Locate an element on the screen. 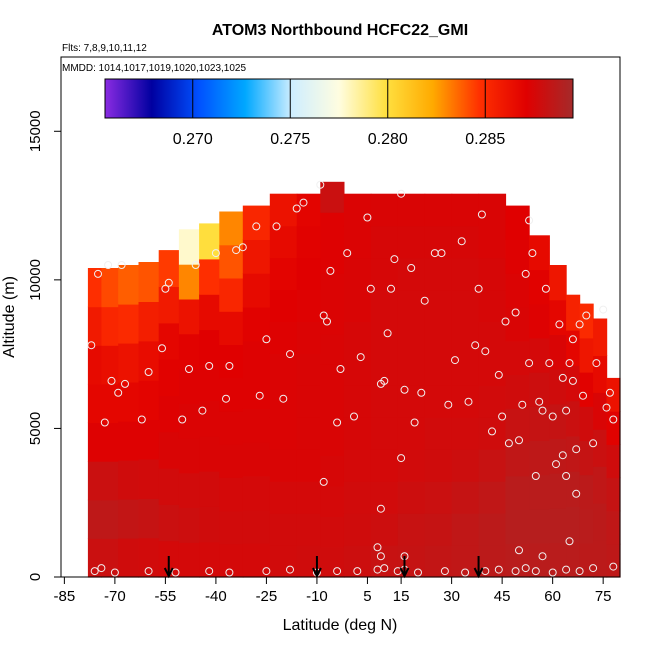 The image size is (650, 650). x-tick-label: 5 is located at coordinates (367, 596).